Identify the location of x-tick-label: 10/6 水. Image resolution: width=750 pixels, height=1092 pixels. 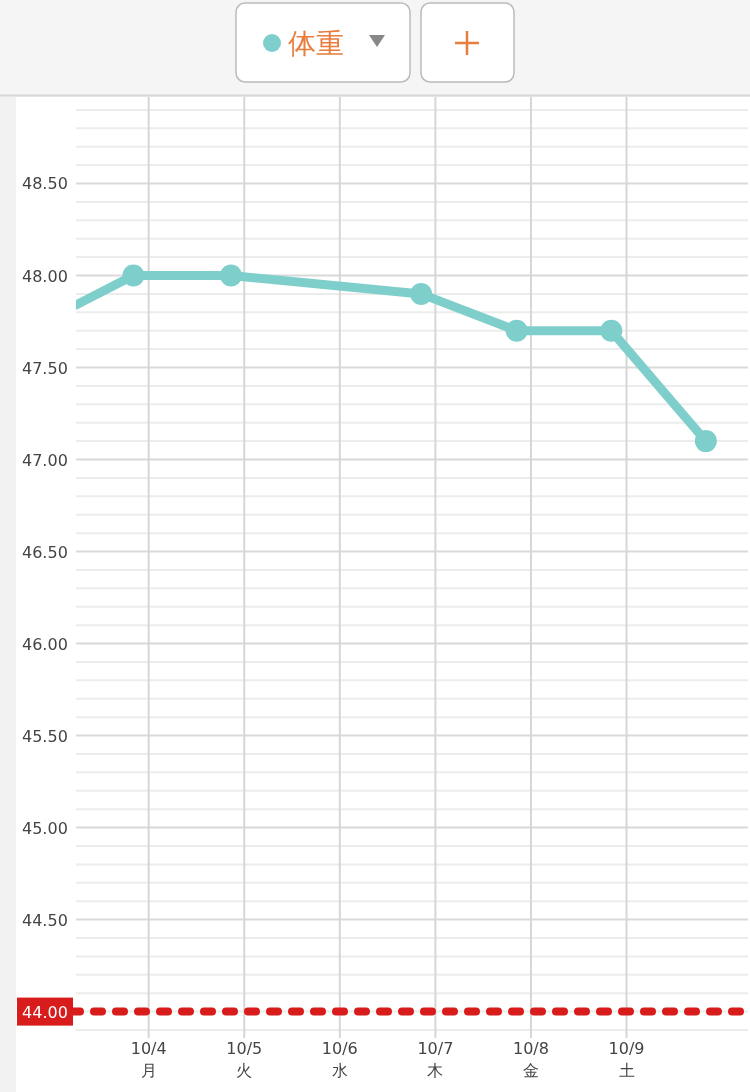
(339, 1059).